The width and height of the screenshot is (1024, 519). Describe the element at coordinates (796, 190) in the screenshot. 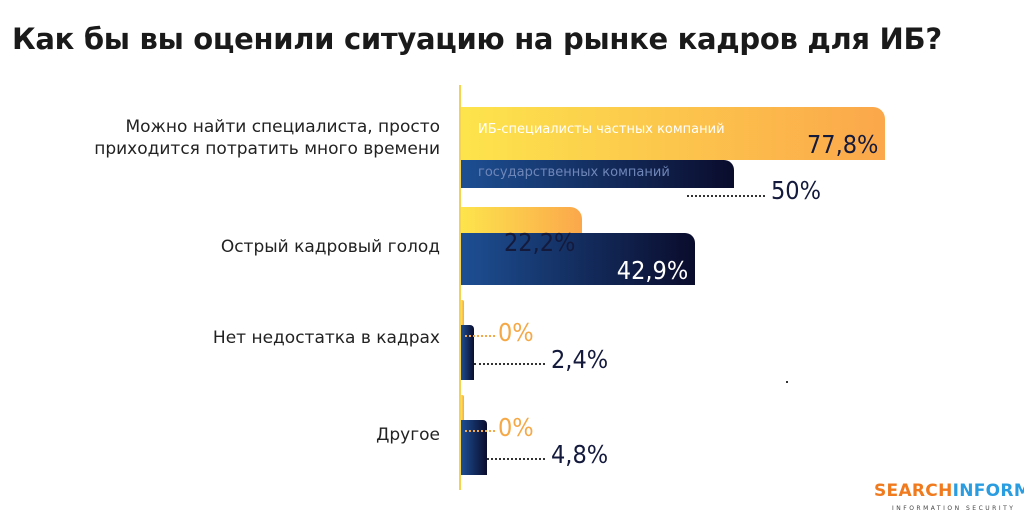

I see `value-label-government: 50%` at that location.